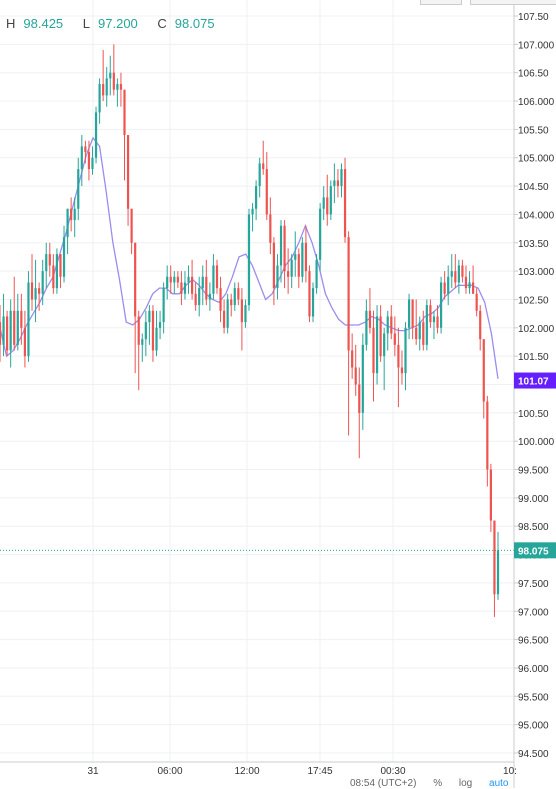 The image size is (556, 789). What do you see at coordinates (465, 783) in the screenshot?
I see `log-toggle: log` at bounding box center [465, 783].